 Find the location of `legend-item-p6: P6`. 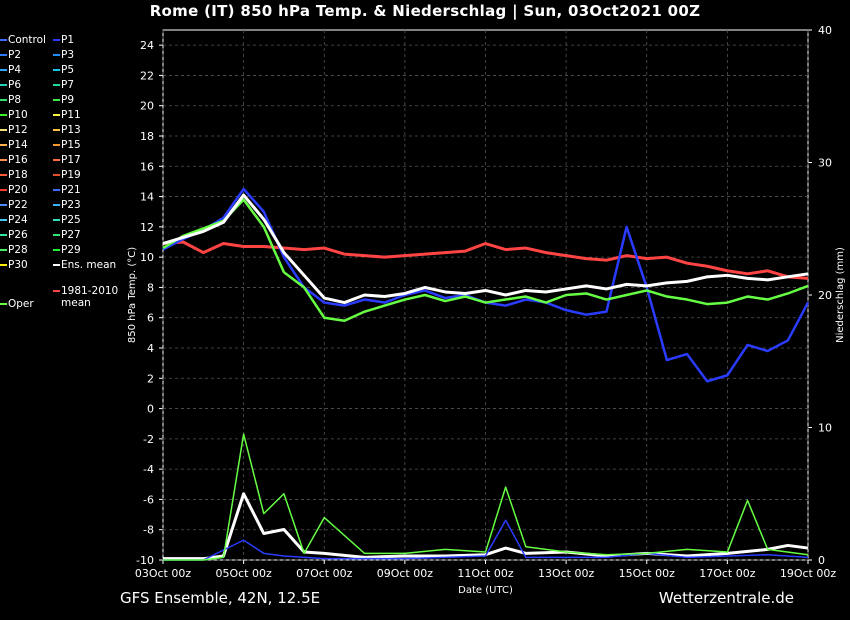

legend-item-p6: P6 is located at coordinates (10, 85).